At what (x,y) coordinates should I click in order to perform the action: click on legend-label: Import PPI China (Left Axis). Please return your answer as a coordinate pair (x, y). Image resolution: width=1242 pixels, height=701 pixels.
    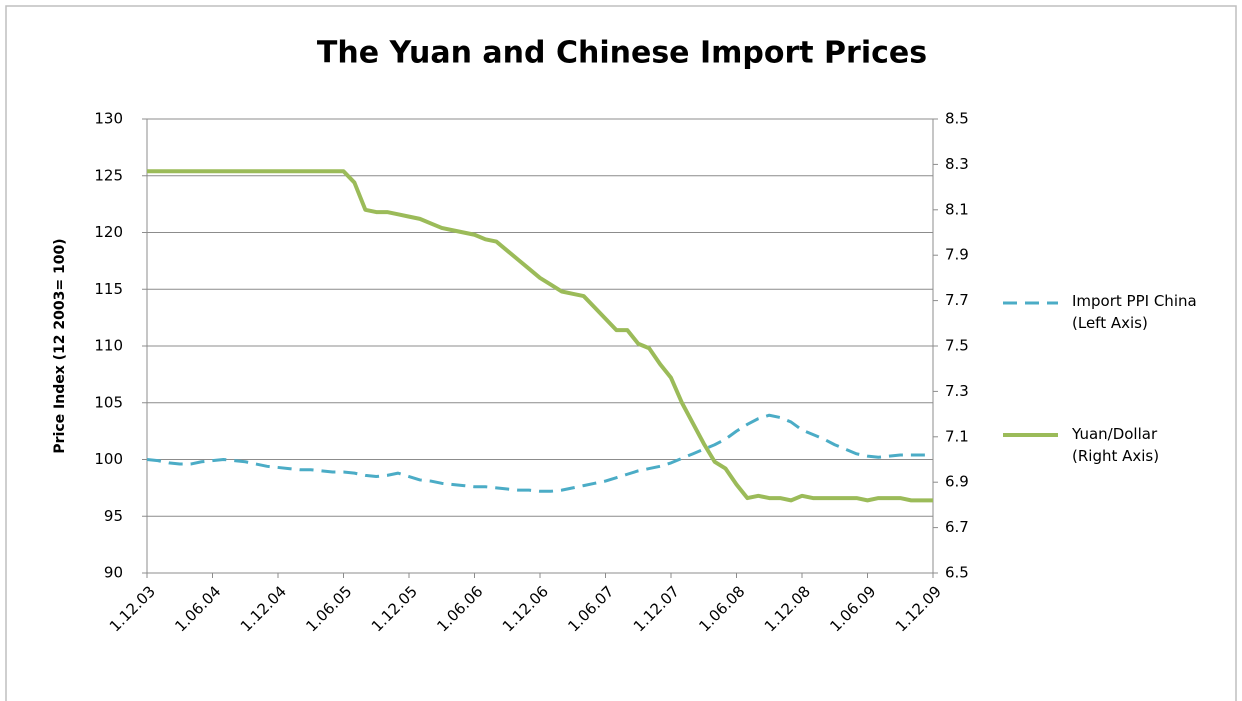
    Looking at the image, I should click on (1134, 312).